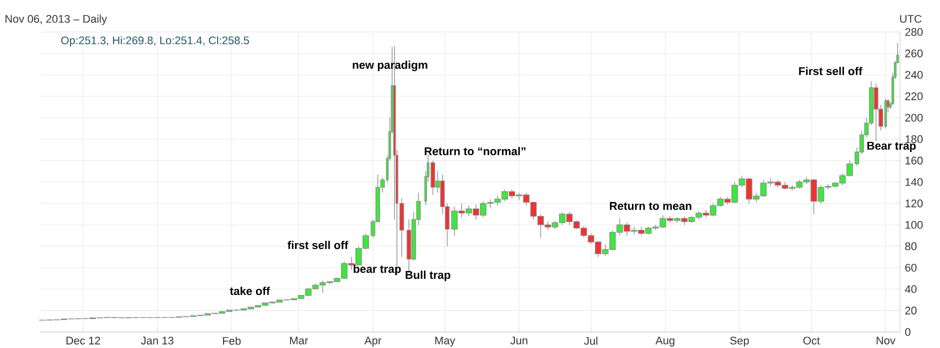  I want to click on y-tick-label: 160, so click(914, 160).